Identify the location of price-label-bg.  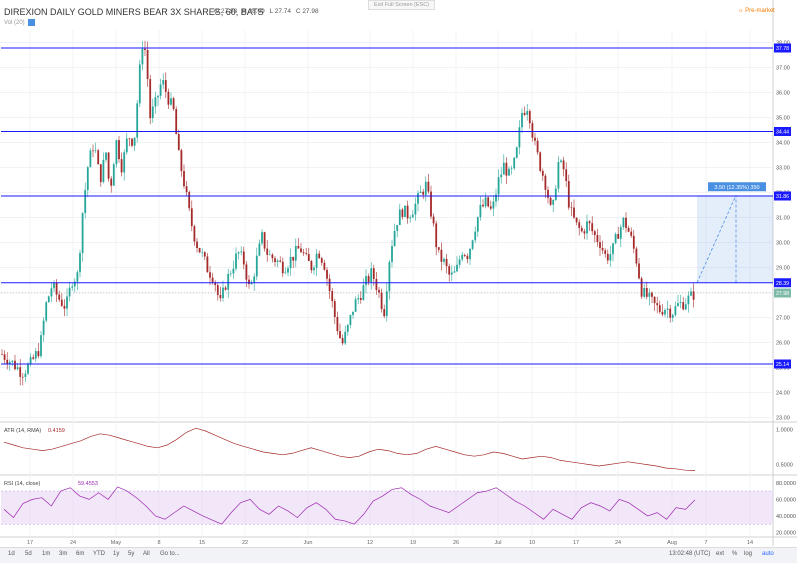
(782, 283).